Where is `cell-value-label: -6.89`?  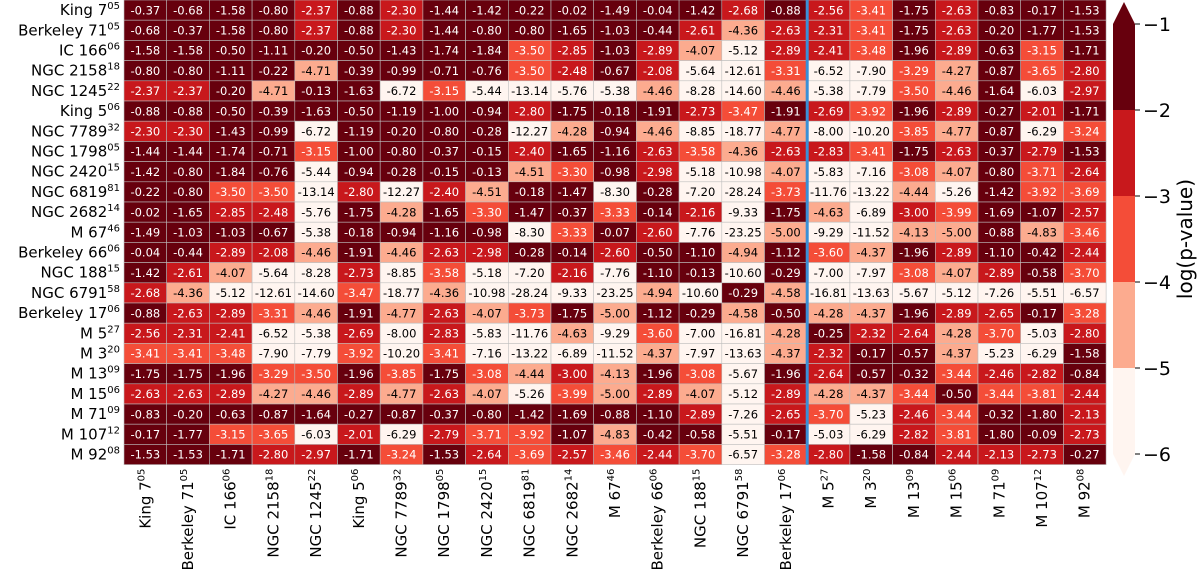
cell-value-label: -6.89 is located at coordinates (572, 354).